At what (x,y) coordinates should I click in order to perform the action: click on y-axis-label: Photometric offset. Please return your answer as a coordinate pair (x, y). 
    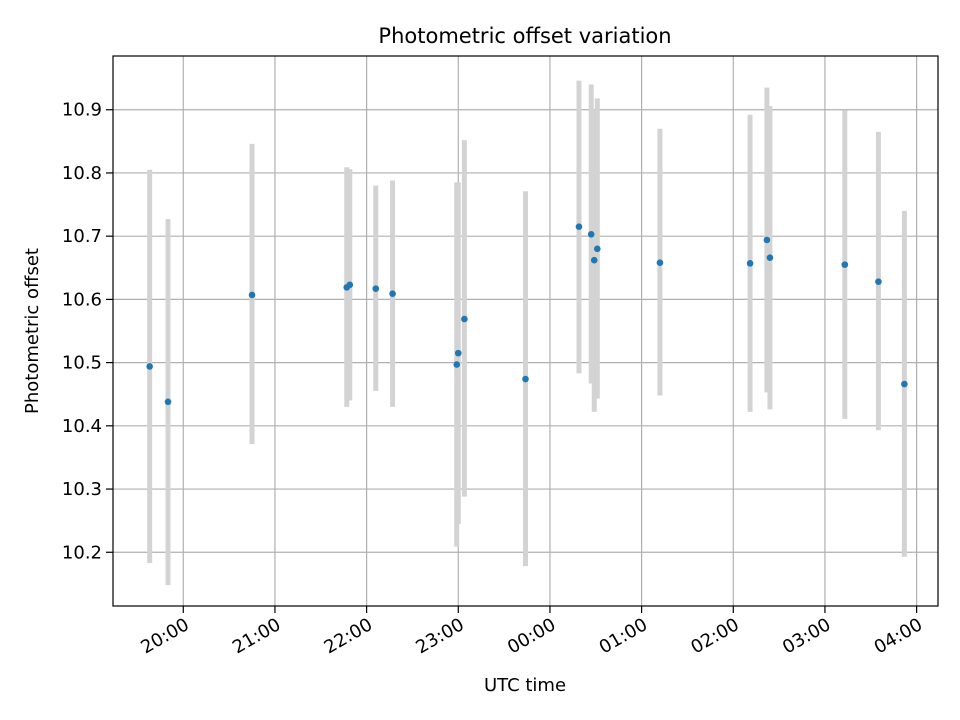
    Looking at the image, I should click on (32, 331).